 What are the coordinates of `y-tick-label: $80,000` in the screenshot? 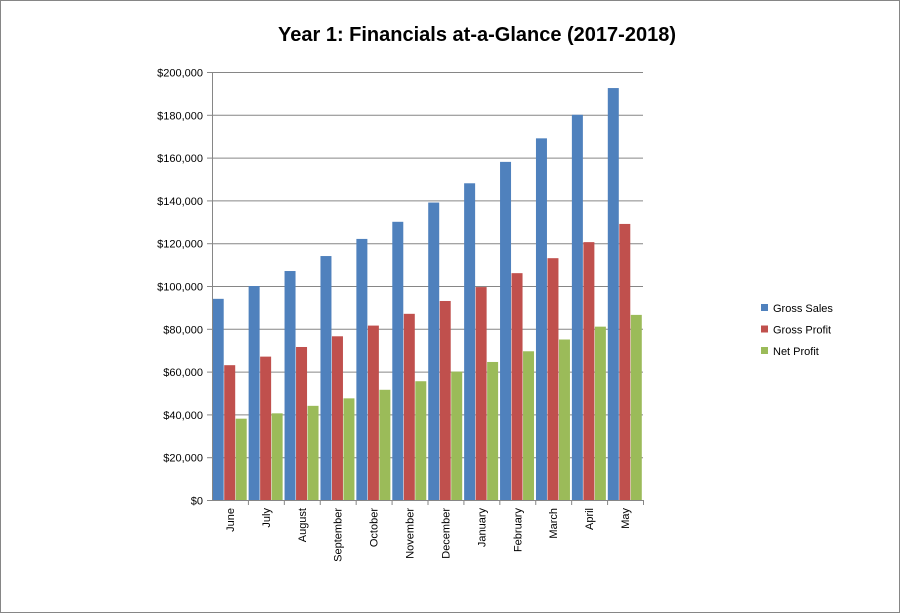 It's located at (183, 330).